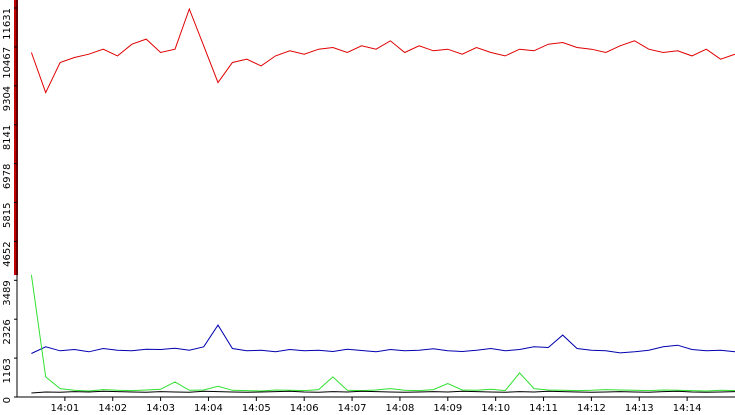 The height and width of the screenshot is (415, 735). Describe the element at coordinates (7, 215) in the screenshot. I see `y-tick-label: 5815` at that location.